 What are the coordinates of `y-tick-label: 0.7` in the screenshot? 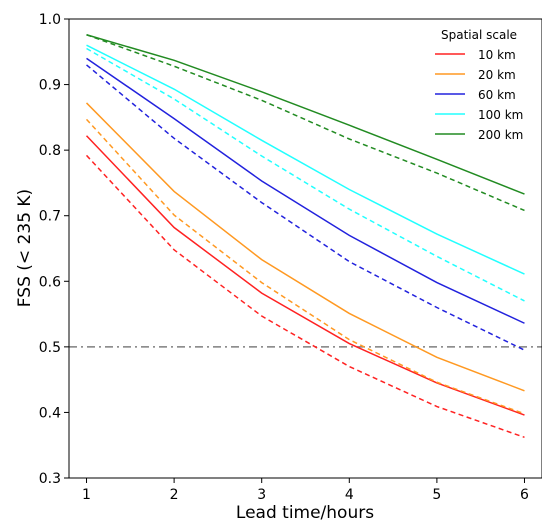 It's located at (50, 217).